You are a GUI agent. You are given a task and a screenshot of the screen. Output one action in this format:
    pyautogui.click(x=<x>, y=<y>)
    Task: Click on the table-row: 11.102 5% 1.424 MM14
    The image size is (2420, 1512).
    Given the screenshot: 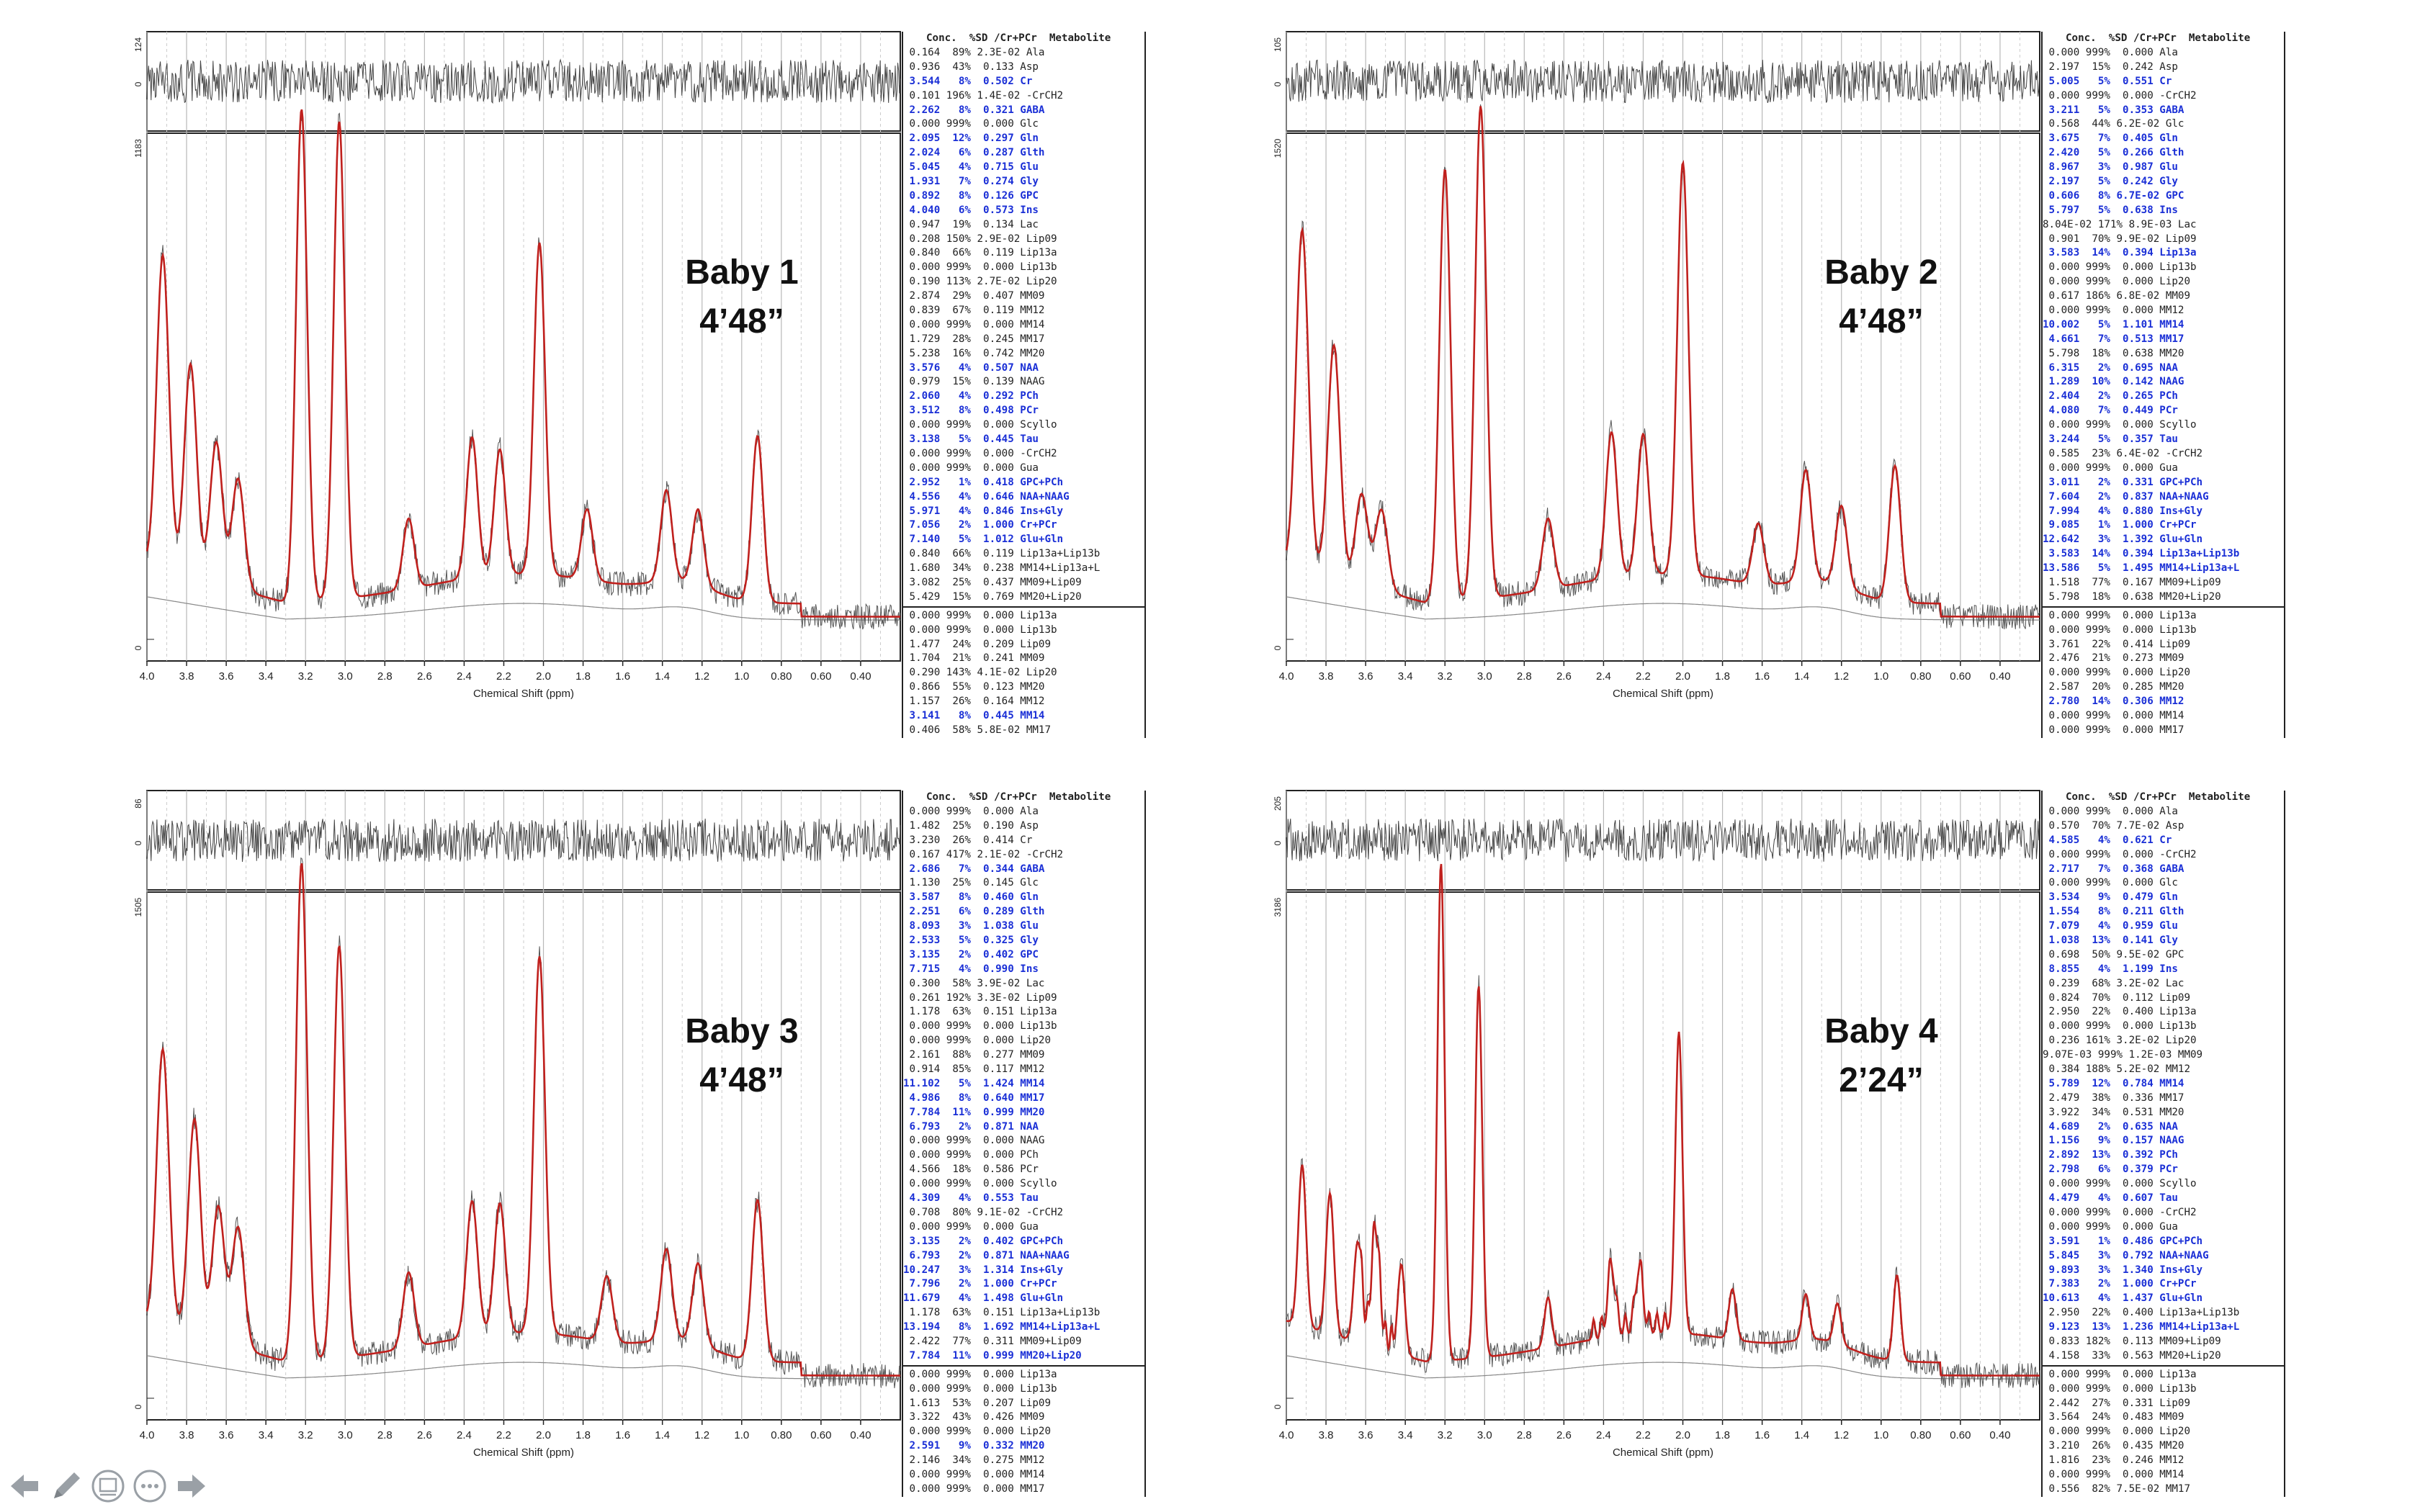 What is the action you would take?
    pyautogui.click(x=974, y=1083)
    